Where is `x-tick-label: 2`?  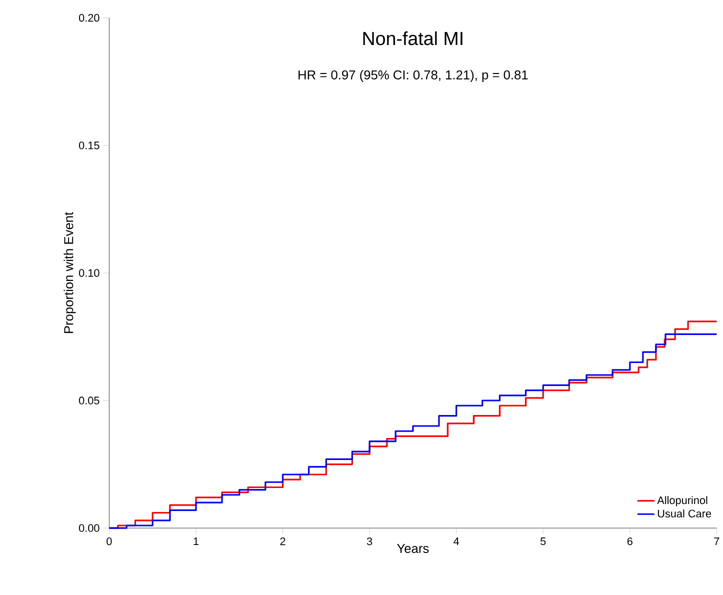
x-tick-label: 2 is located at coordinates (283, 542).